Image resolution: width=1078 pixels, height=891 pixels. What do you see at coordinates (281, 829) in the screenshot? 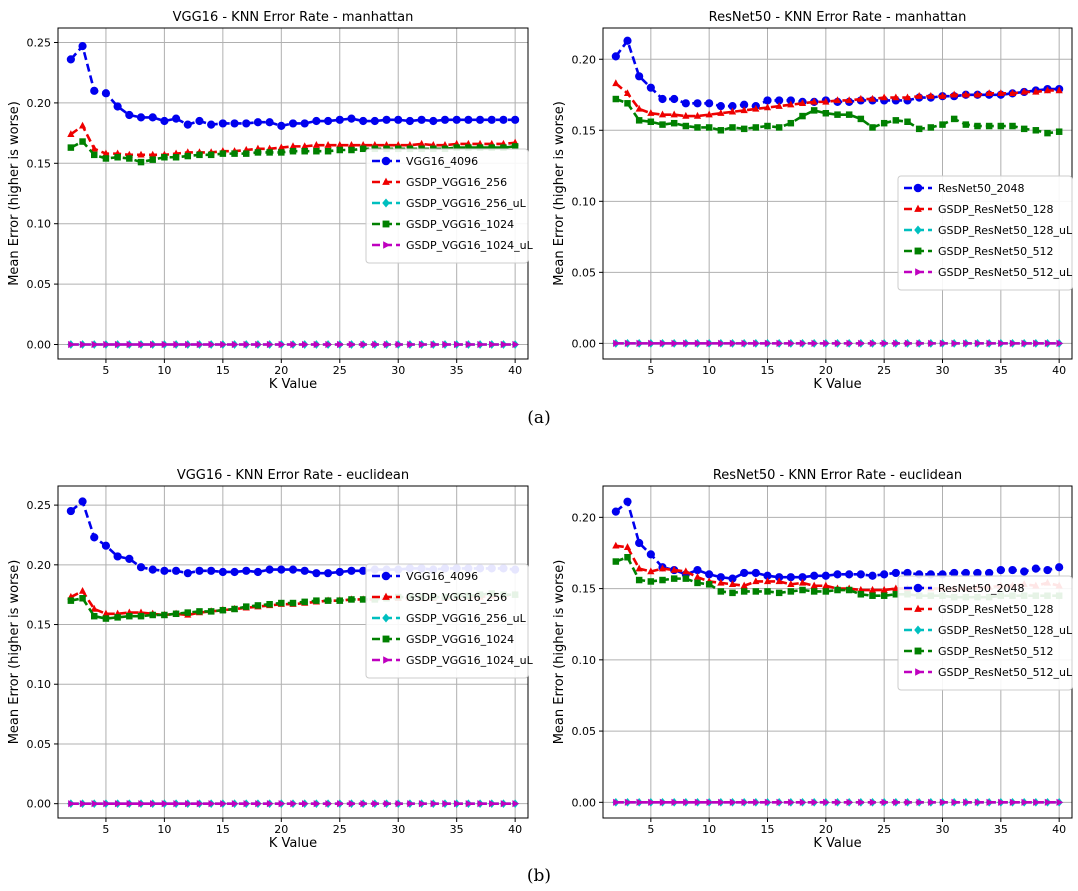
I see `x-tick-label: 20` at bounding box center [281, 829].